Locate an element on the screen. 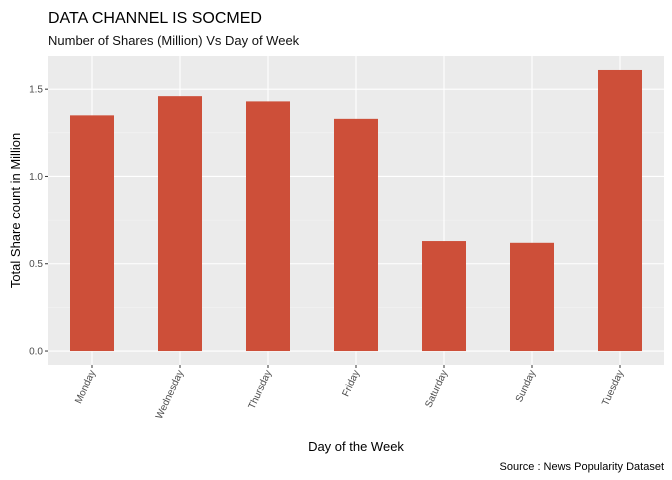 Image resolution: width=672 pixels, height=480 pixels. x-tick-label-thursday: Thursday is located at coordinates (261, 390).